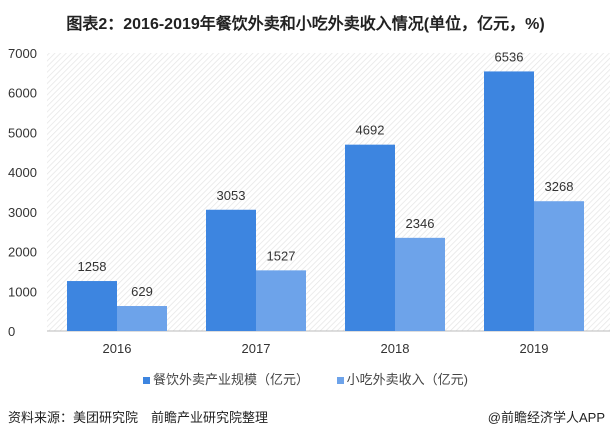  I want to click on legend-label: 餐饮外卖产业规模（亿元）, so click(231, 379).